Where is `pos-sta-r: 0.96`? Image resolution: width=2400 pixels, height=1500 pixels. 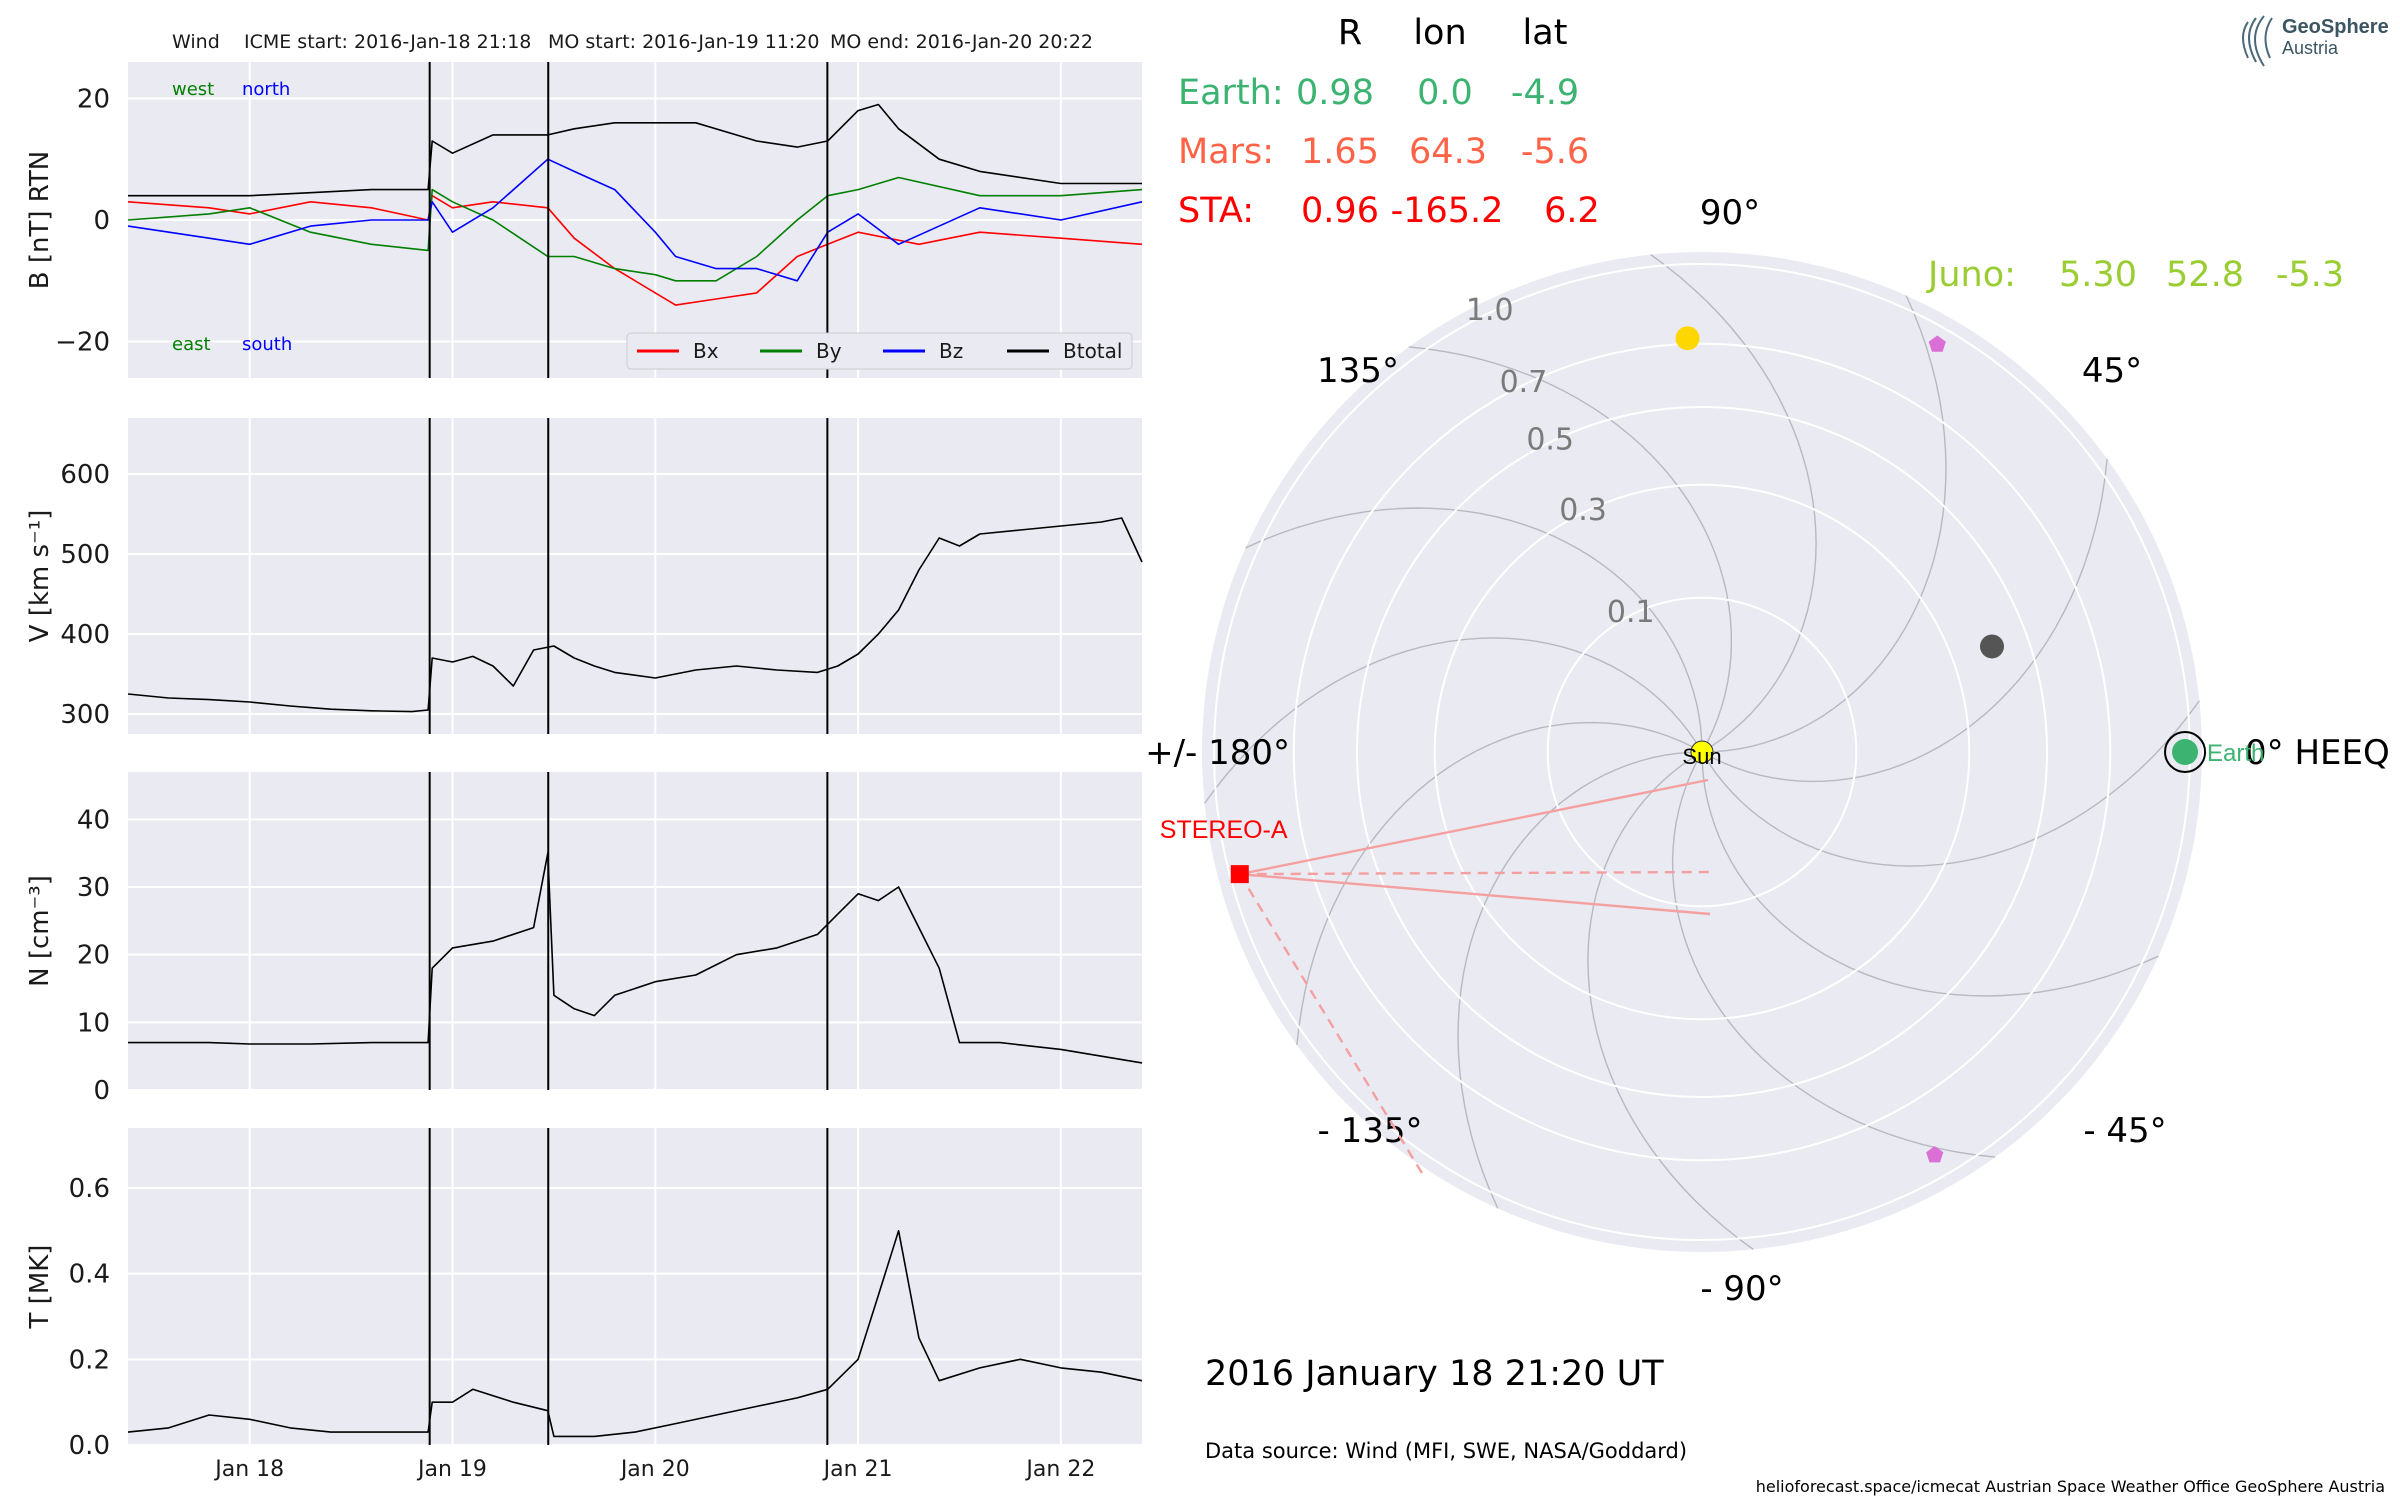
pos-sta-r: 0.96 is located at coordinates (1340, 211).